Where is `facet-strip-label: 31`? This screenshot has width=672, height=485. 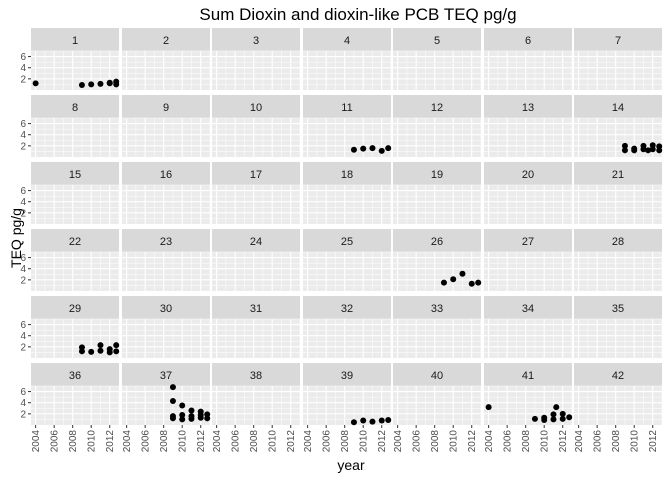 facet-strip-label: 31 is located at coordinates (256, 309).